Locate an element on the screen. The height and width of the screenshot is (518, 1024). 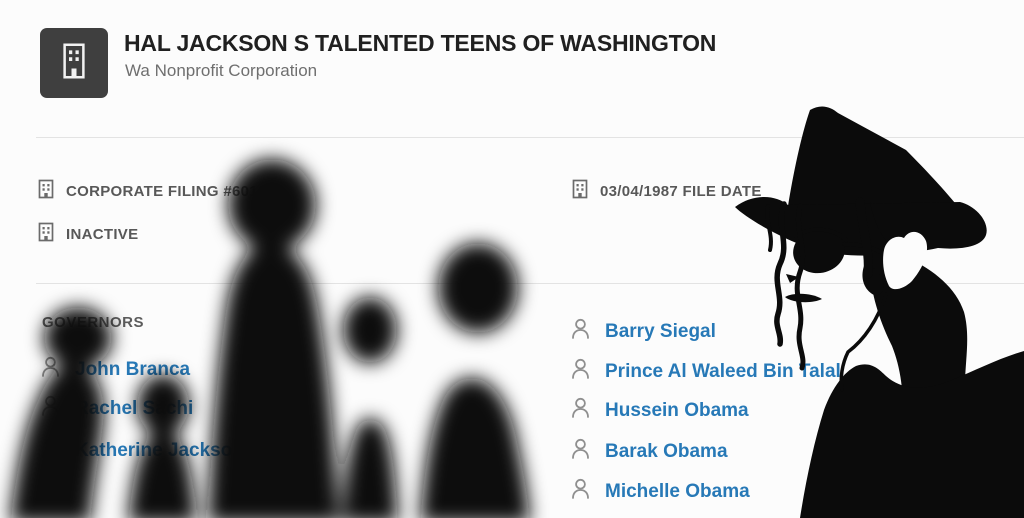
file-date-row: 03/04/1987 FILE DATE is located at coordinates (667, 191).